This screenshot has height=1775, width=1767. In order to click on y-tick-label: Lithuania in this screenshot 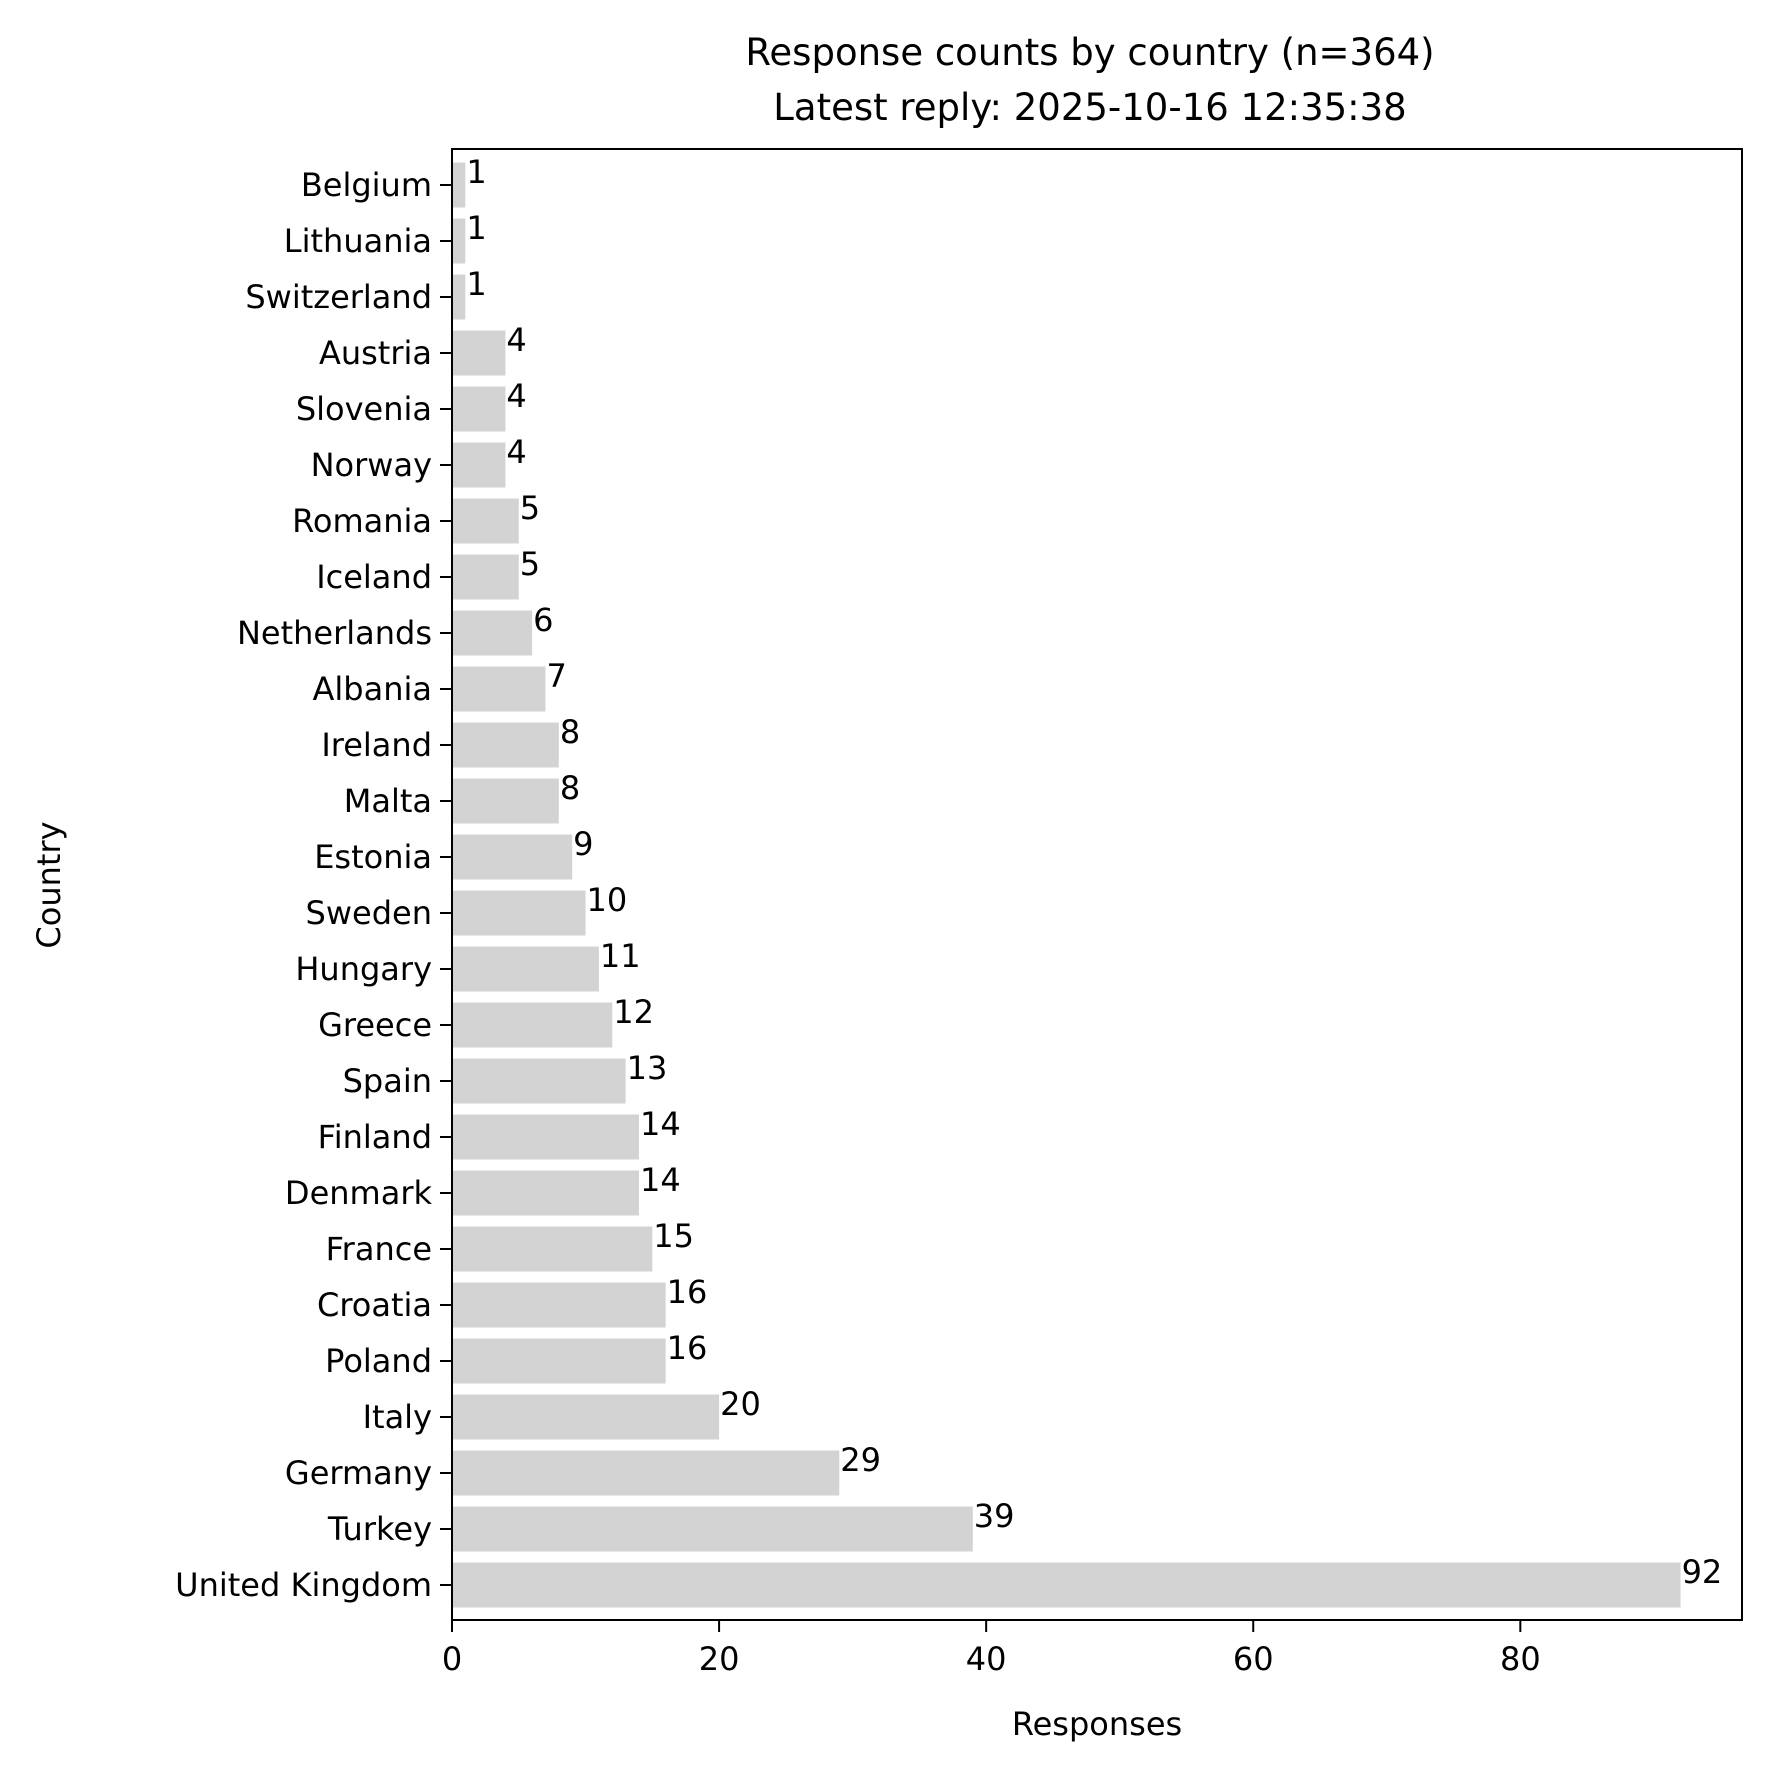, I will do `click(358, 241)`.